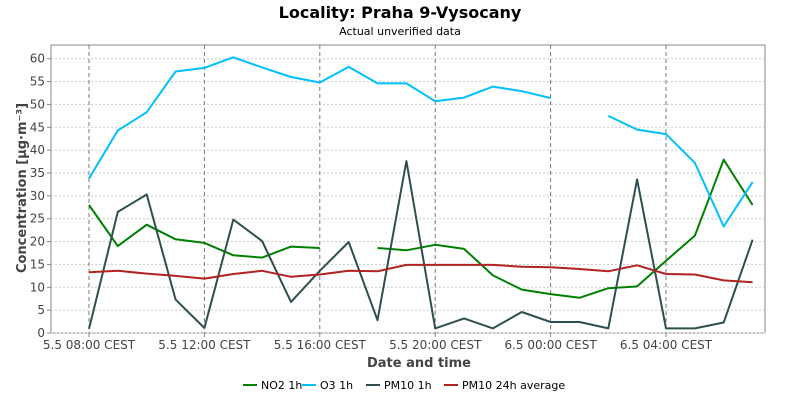  What do you see at coordinates (37, 59) in the screenshot?
I see `y-tick-label: 60` at bounding box center [37, 59].